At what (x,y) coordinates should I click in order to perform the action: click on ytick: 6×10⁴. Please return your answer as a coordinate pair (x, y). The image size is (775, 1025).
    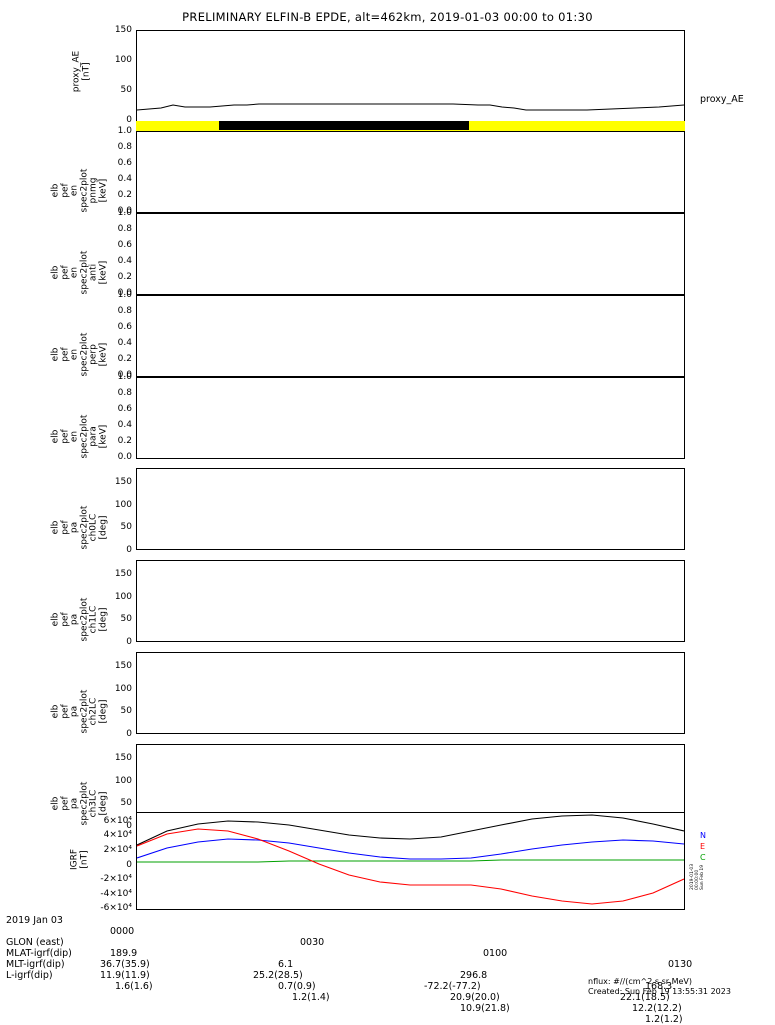
    Looking at the image, I should click on (117, 821).